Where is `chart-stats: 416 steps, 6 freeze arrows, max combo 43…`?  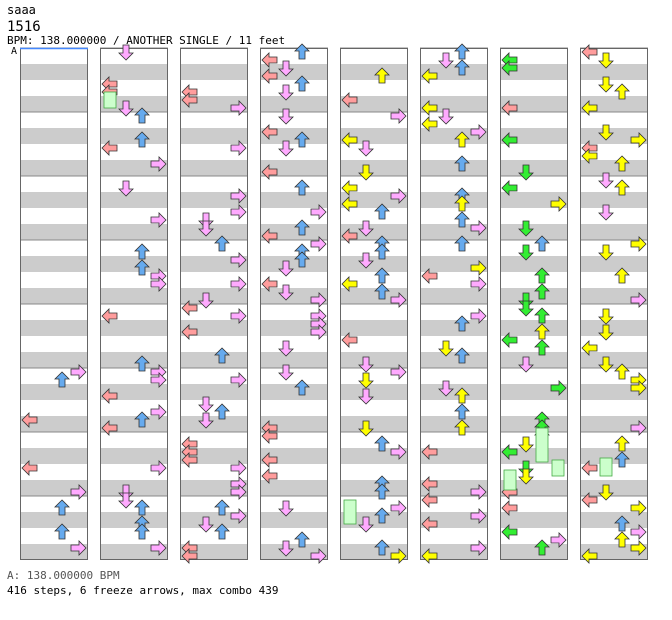
chart-stats: 416 steps, 6 freeze arrows, max combo 43… is located at coordinates (143, 590).